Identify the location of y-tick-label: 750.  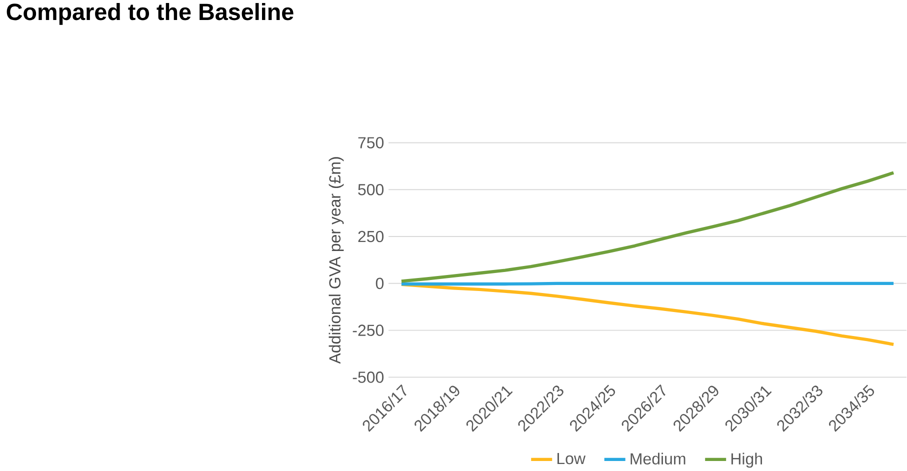
(371, 142).